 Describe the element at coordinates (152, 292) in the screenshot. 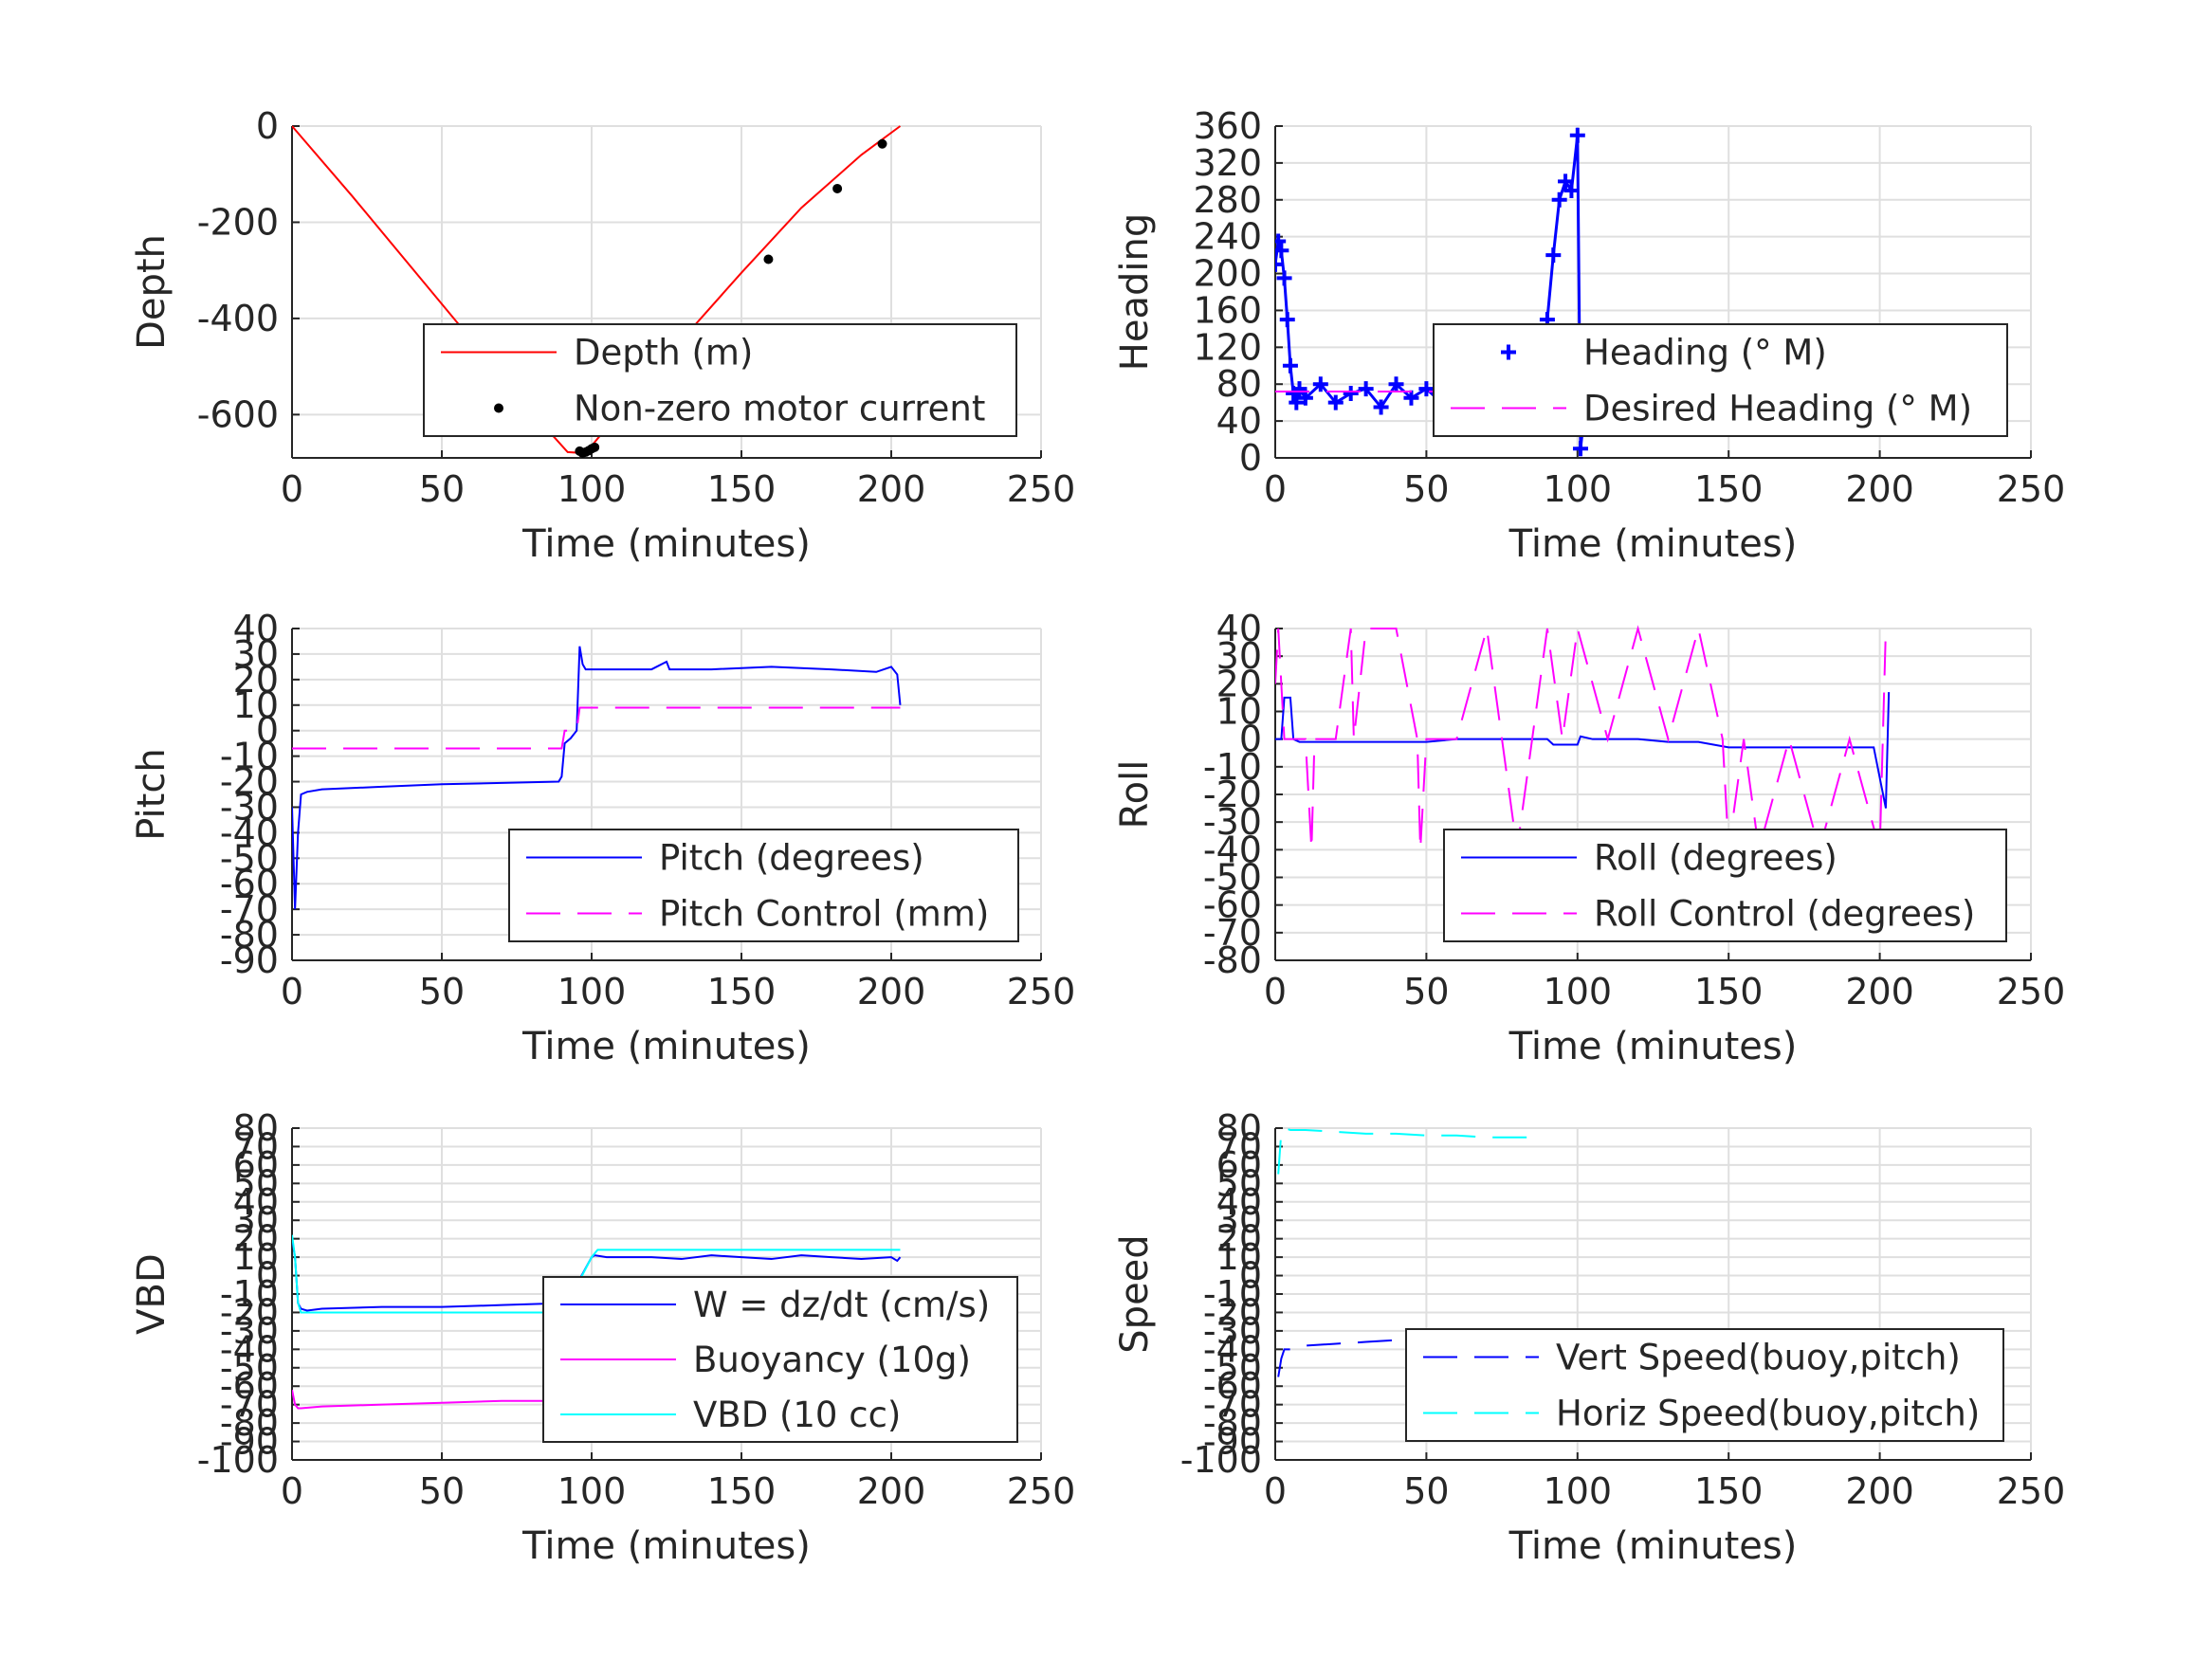

I see `y-axis-label: Depth` at that location.